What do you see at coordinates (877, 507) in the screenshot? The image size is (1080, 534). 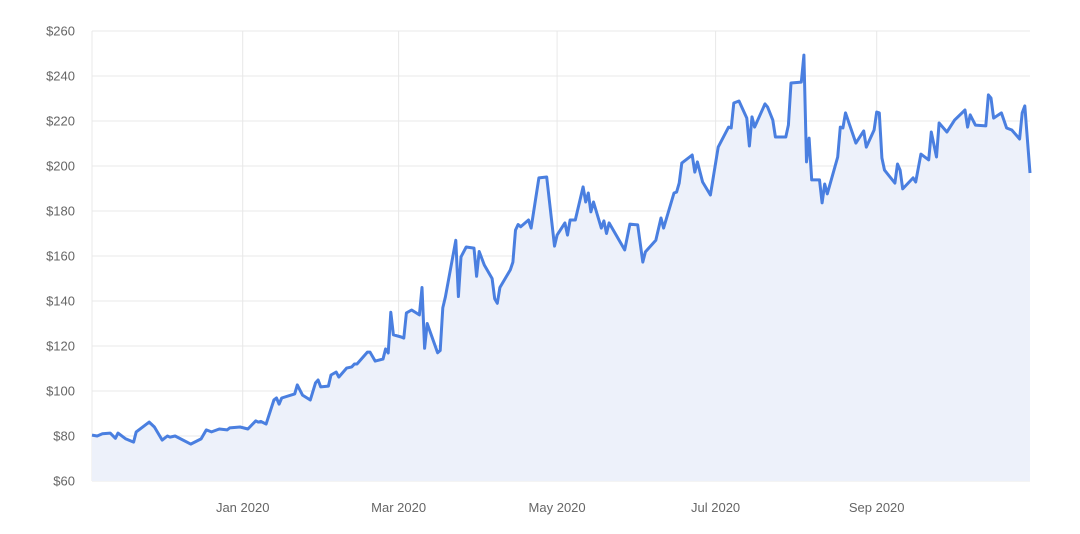 I see `x-tick-label: Sep 2020` at bounding box center [877, 507].